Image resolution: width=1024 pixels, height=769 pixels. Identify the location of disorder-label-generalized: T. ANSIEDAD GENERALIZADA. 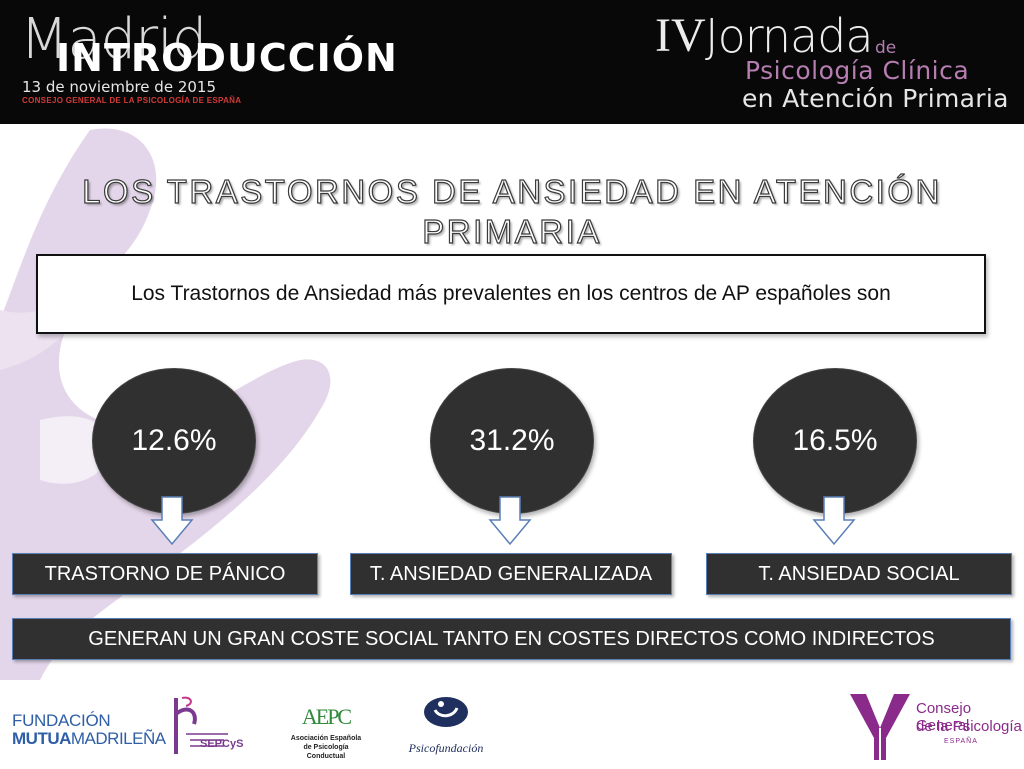
(511, 574).